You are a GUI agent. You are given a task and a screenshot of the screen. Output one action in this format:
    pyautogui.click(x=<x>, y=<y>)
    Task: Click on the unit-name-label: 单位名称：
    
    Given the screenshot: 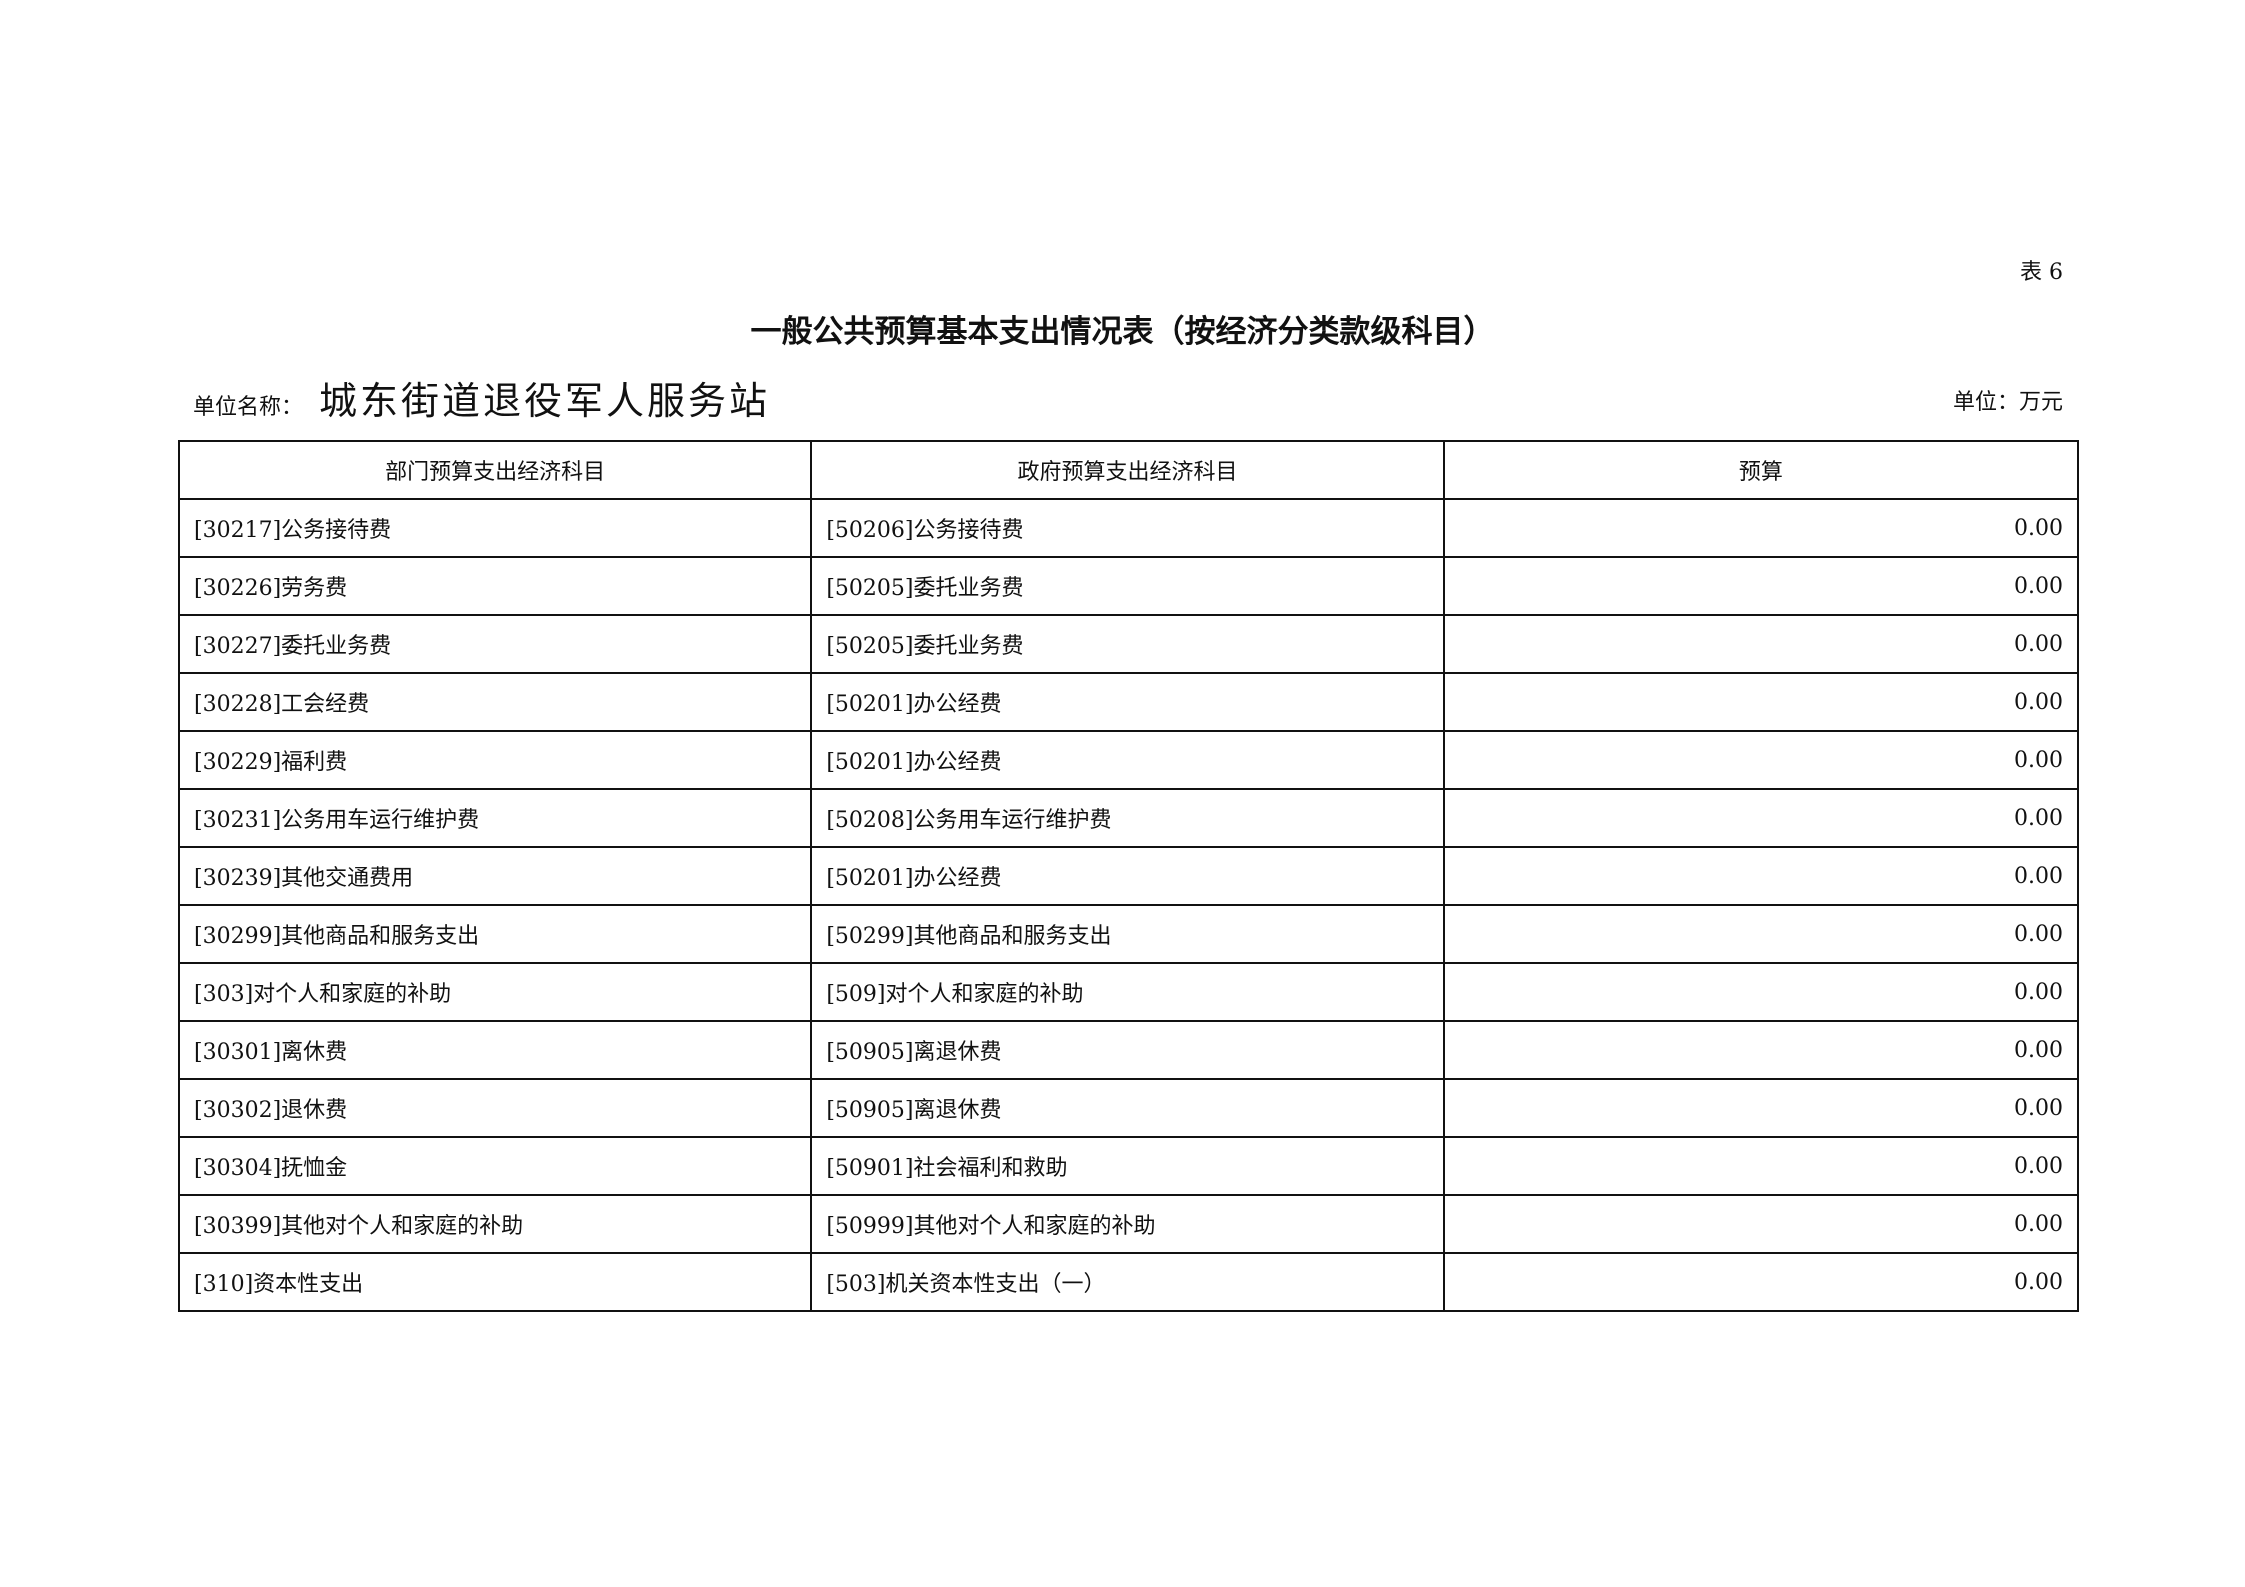 What is the action you would take?
    pyautogui.click(x=248, y=407)
    